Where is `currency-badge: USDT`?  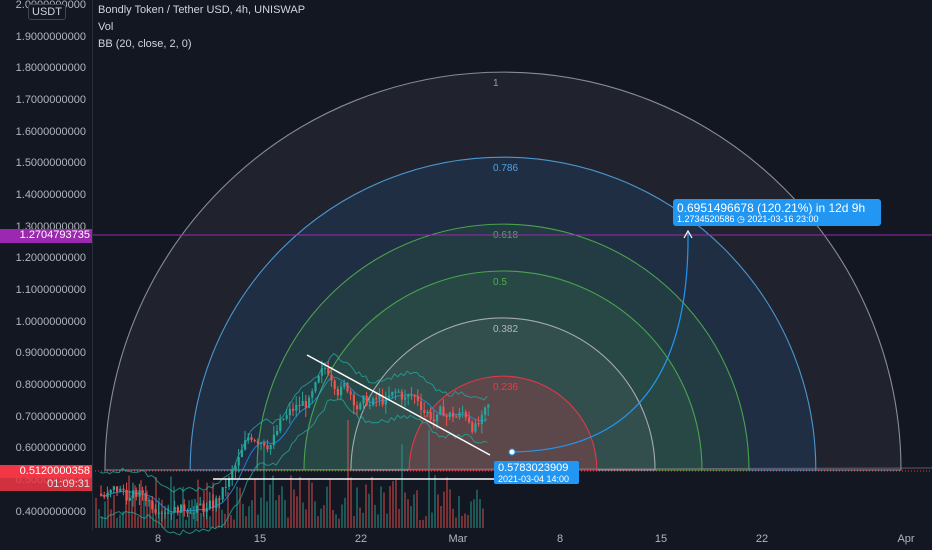 currency-badge: USDT is located at coordinates (47, 12).